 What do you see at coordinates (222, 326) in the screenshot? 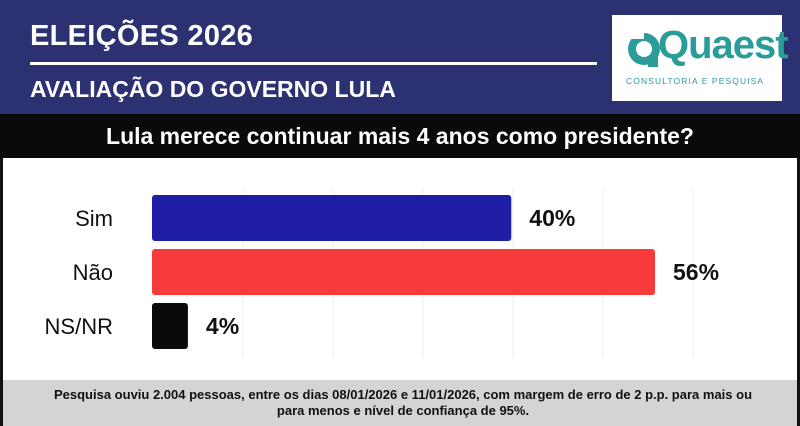
I see `value-label: 4%` at bounding box center [222, 326].